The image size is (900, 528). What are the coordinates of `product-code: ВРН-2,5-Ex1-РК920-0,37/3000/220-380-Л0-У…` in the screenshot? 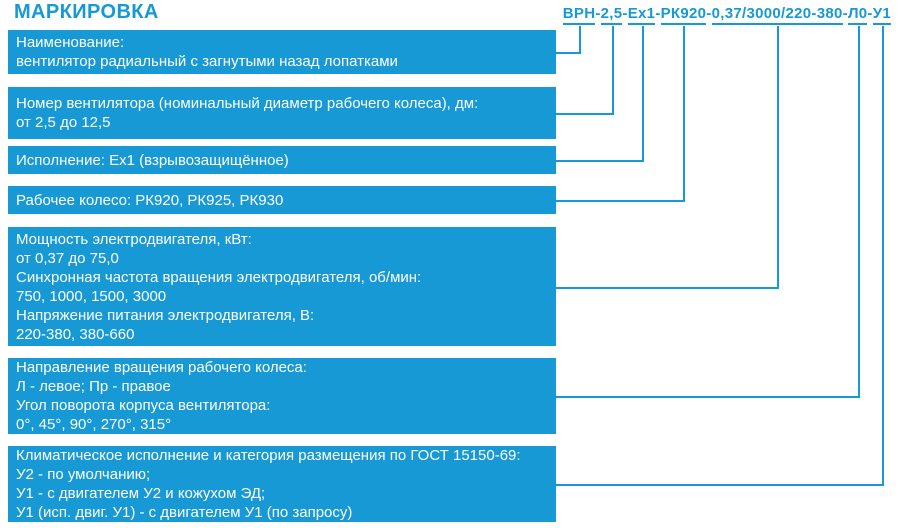 It's located at (726, 15).